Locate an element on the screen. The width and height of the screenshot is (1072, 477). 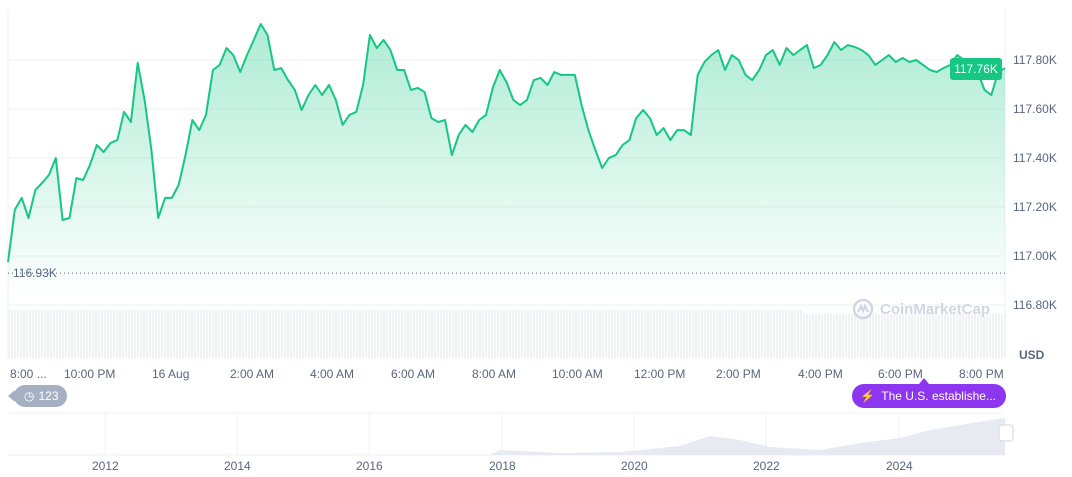
lightning-icon: ⚡ is located at coordinates (868, 396).